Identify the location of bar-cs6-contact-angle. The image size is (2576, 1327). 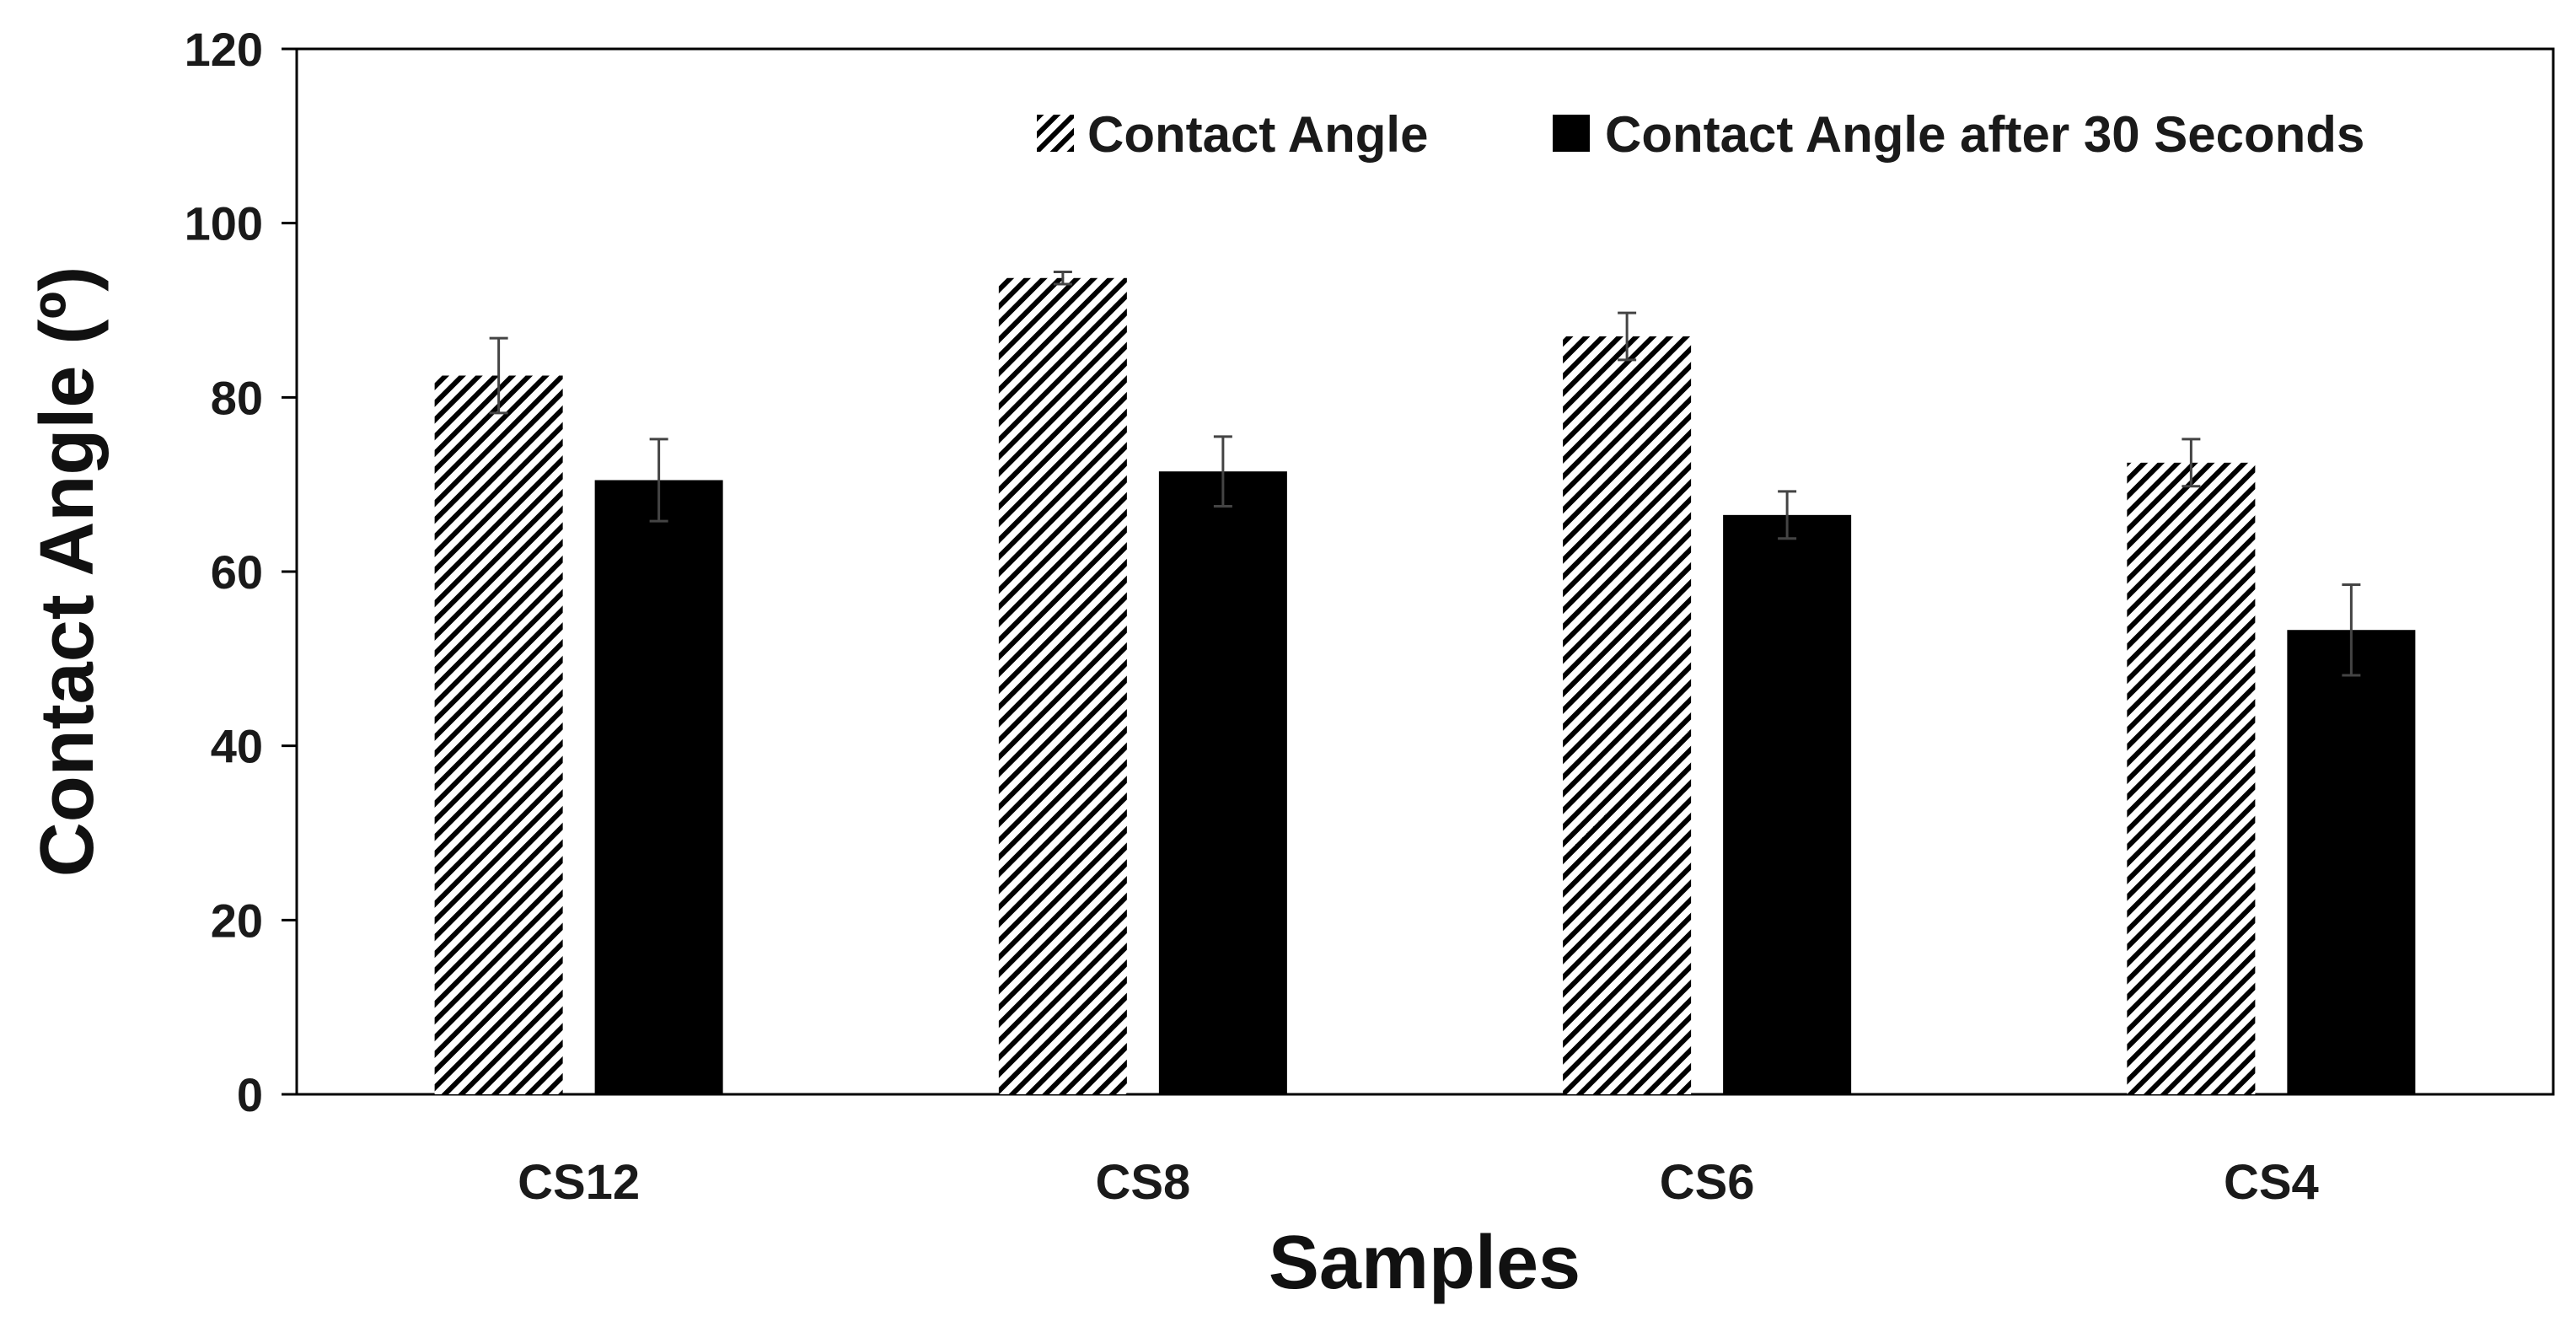
(1627, 715).